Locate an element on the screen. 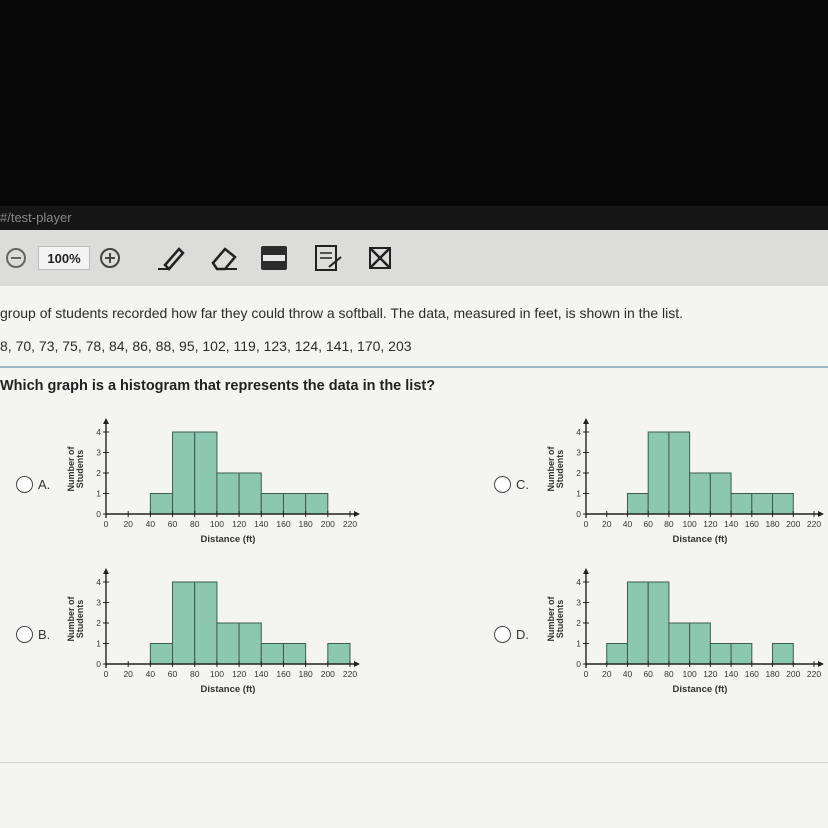 The width and height of the screenshot is (828, 828). zoom-in-icon is located at coordinates (110, 258).